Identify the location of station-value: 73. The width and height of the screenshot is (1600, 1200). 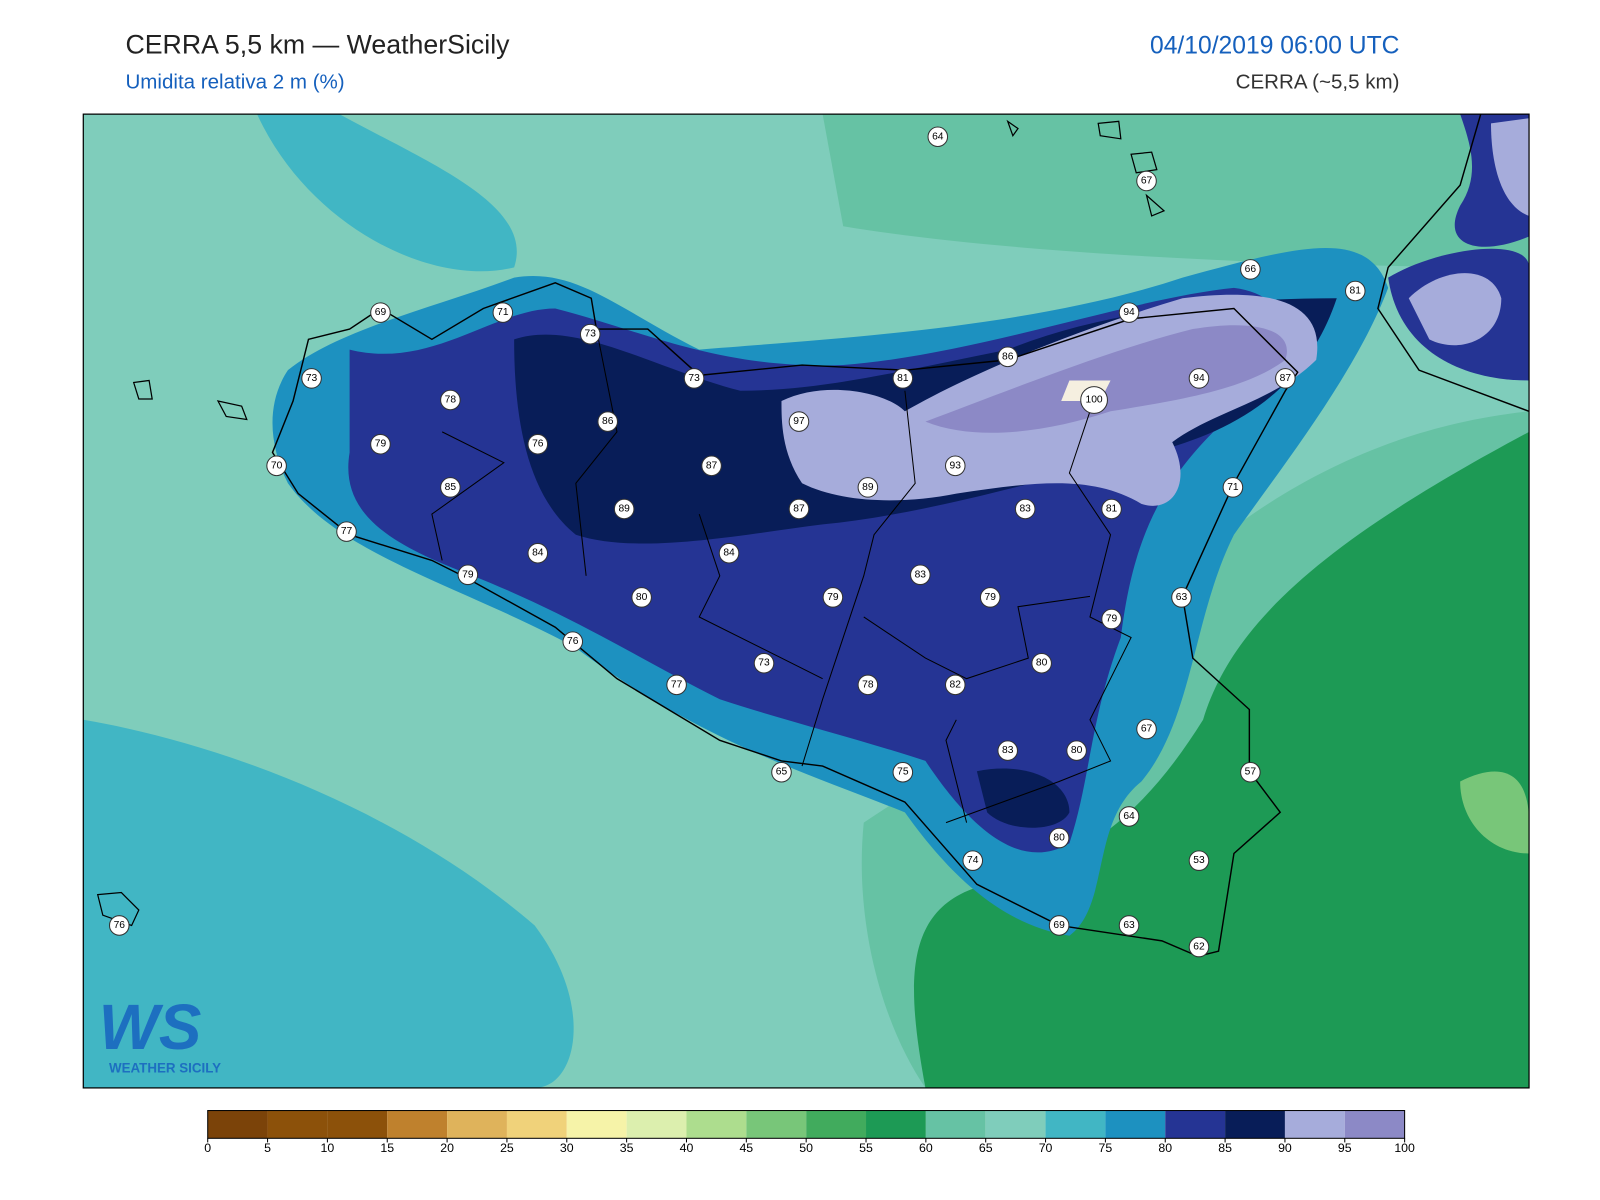
(764, 663).